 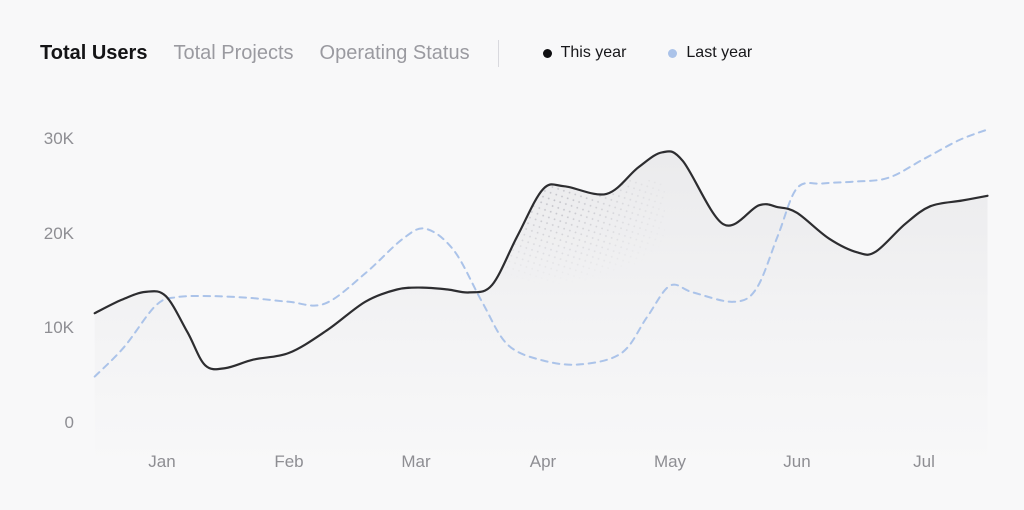 What do you see at coordinates (547, 53) in the screenshot?
I see `this-year-dot-icon` at bounding box center [547, 53].